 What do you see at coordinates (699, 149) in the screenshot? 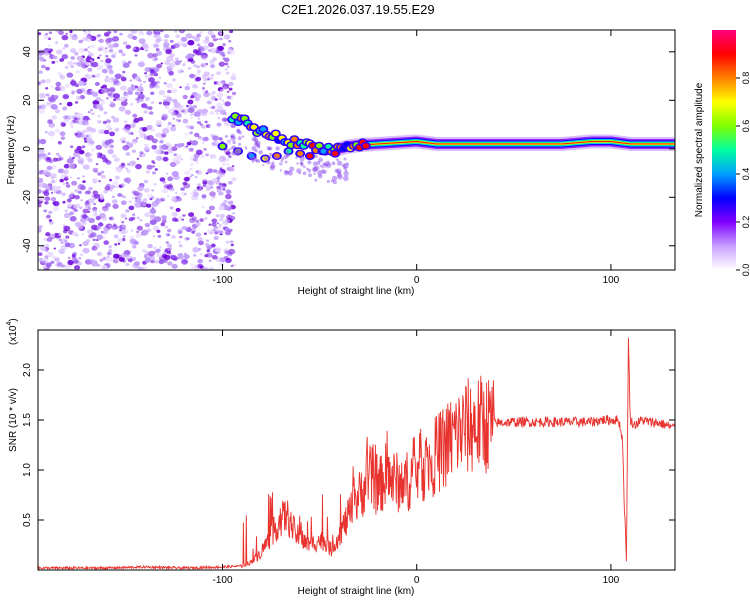
I see `colorbar-label: Normalized spectral amplitude` at bounding box center [699, 149].